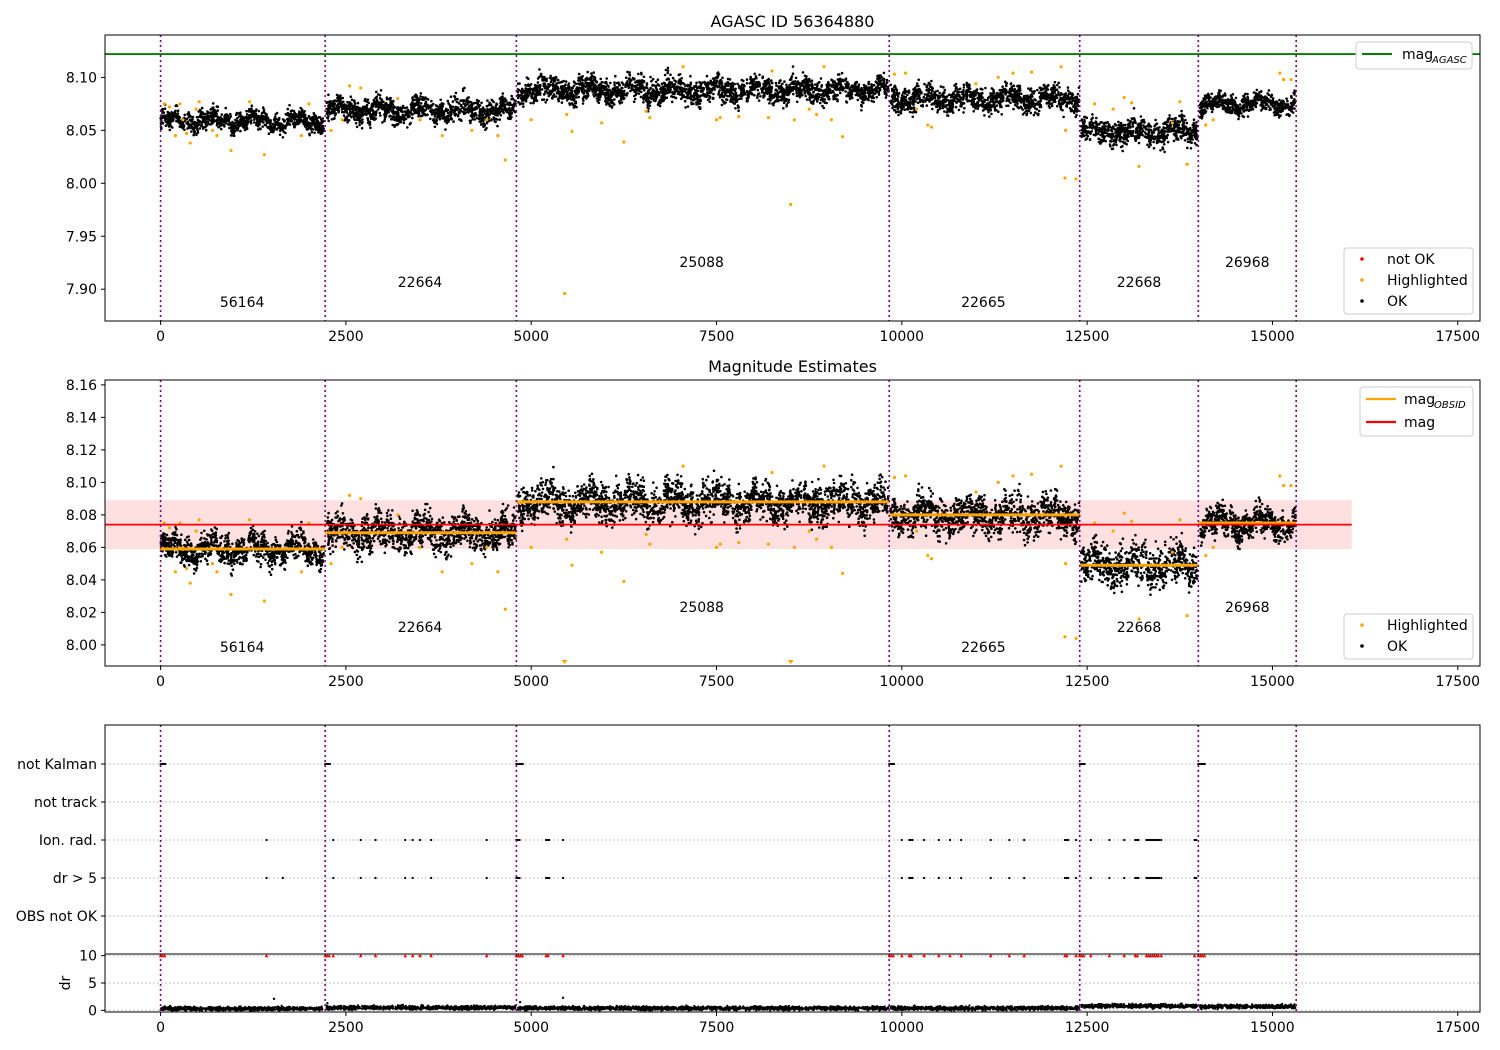  Describe the element at coordinates (81, 548) in the screenshot. I see `y-tick-label: 8.06` at that location.